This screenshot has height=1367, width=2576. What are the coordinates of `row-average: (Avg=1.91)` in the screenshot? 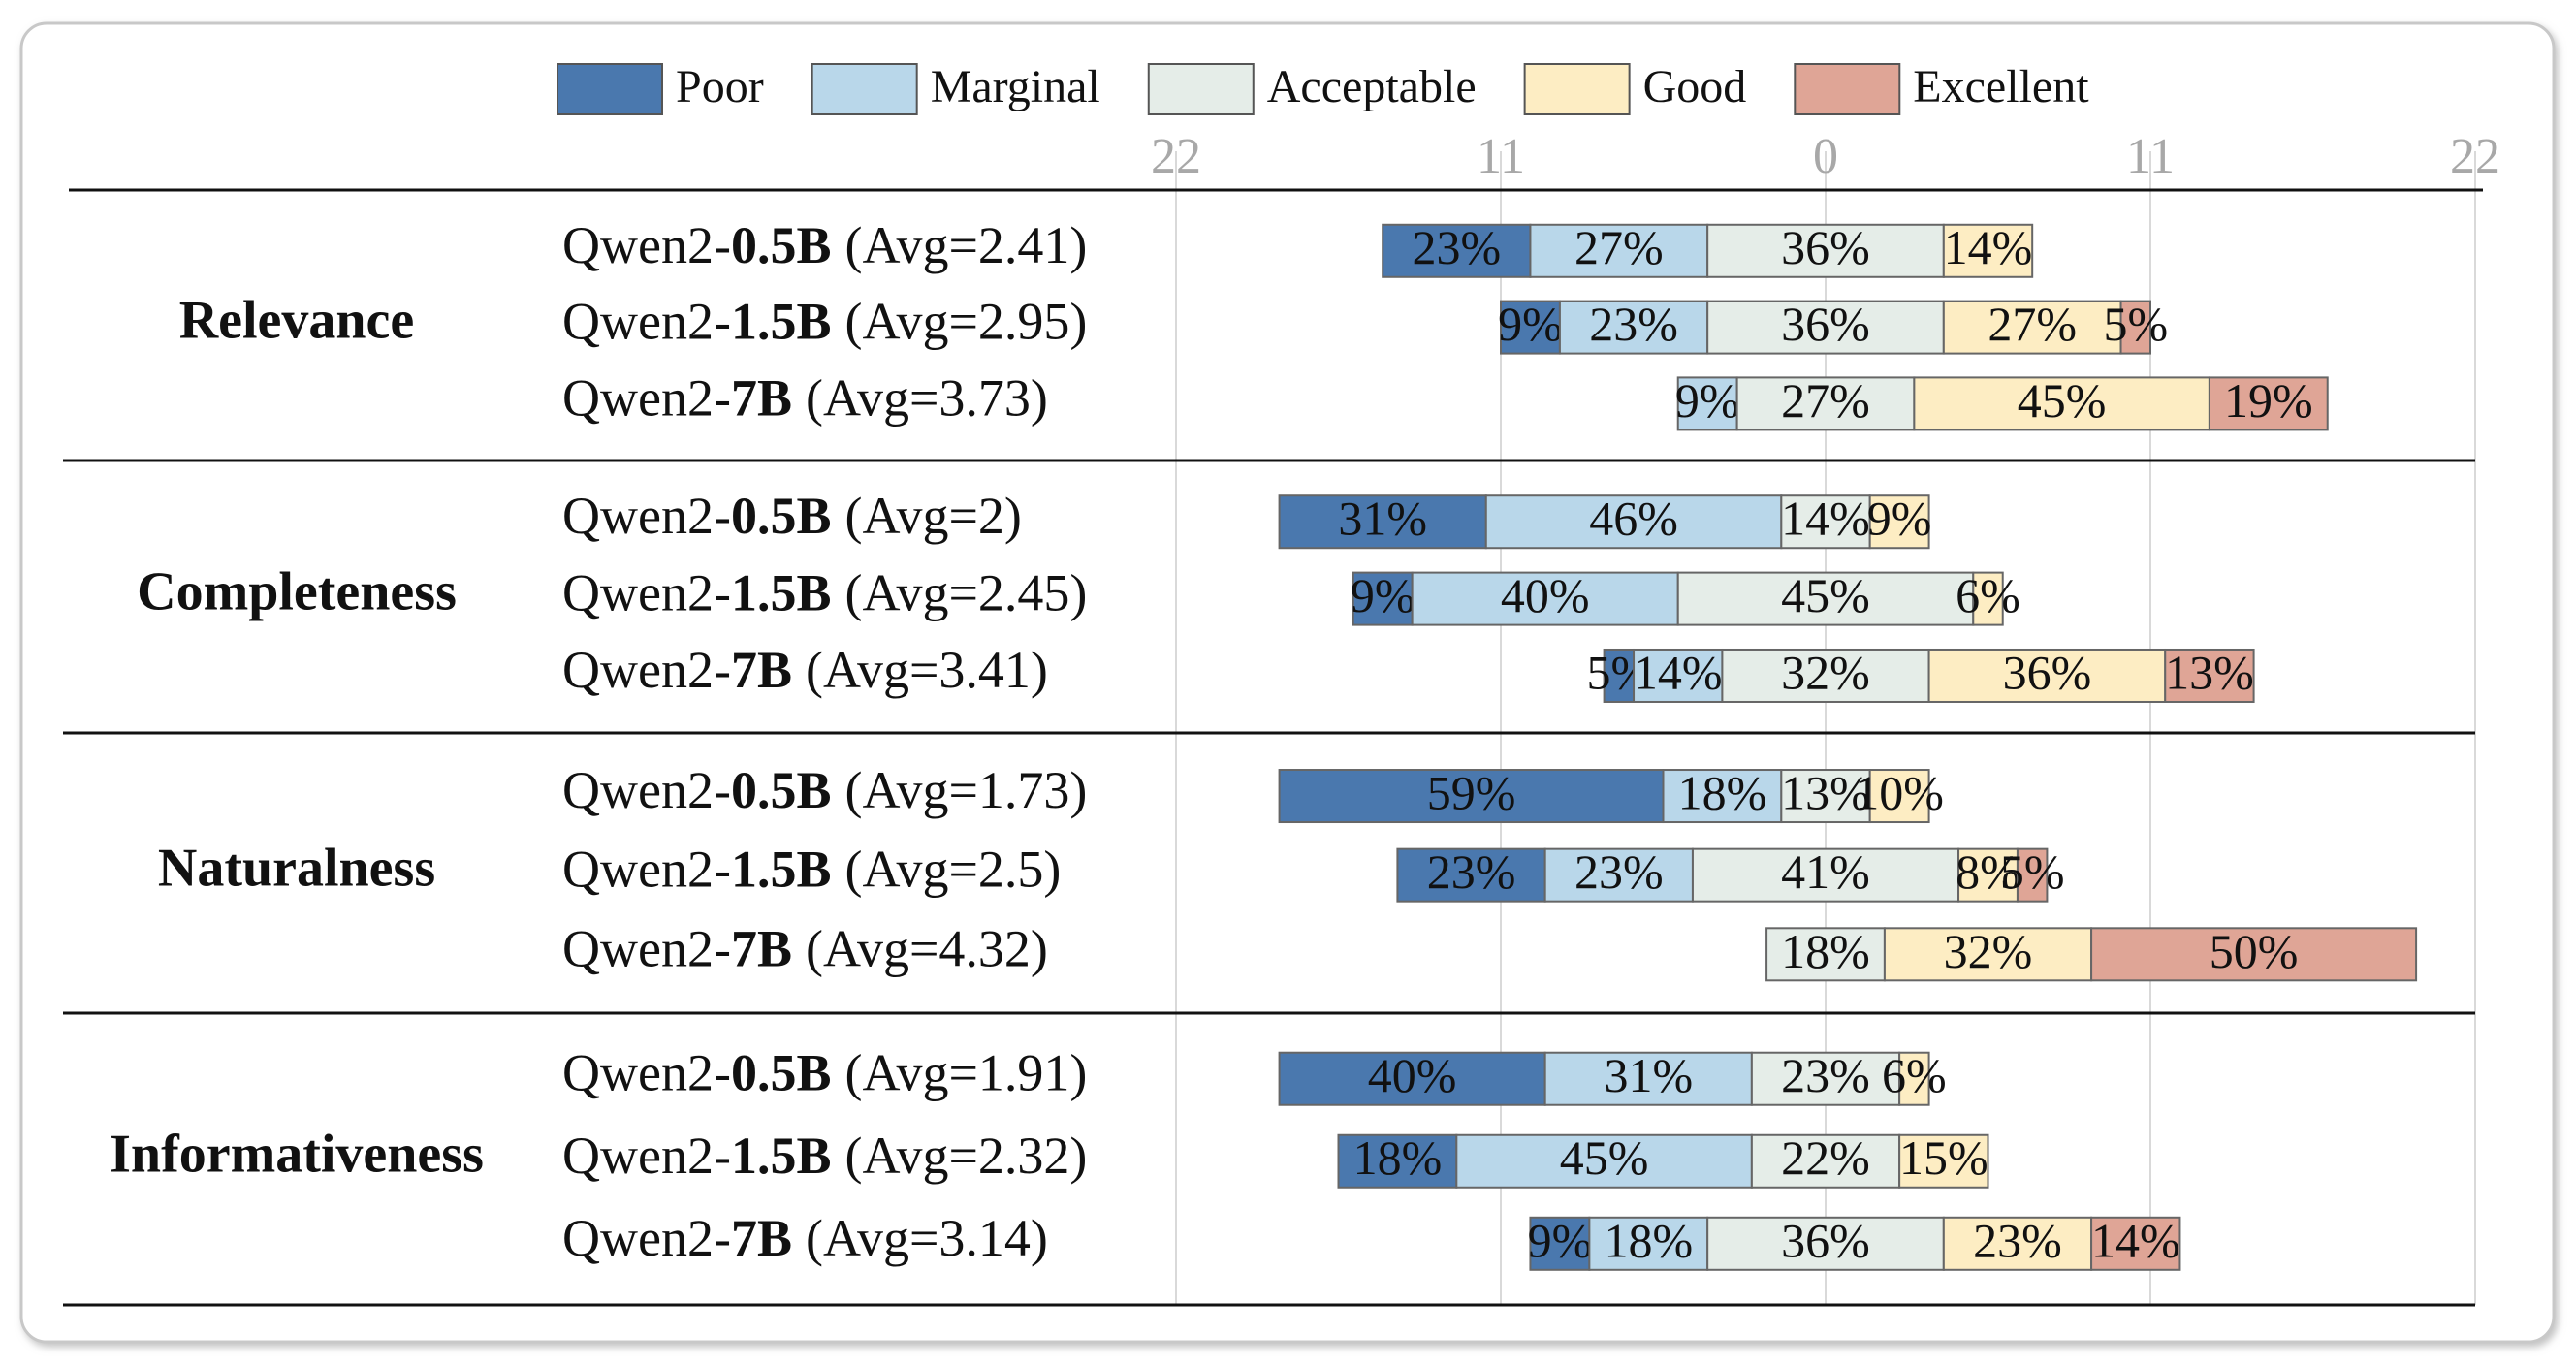 It's located at (965, 1073).